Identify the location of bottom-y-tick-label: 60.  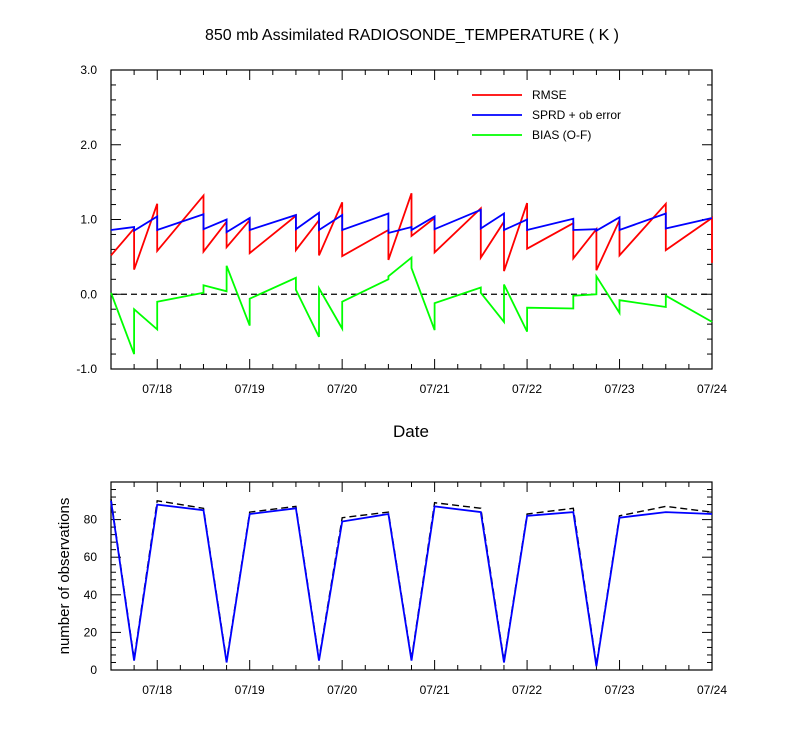
(91, 557).